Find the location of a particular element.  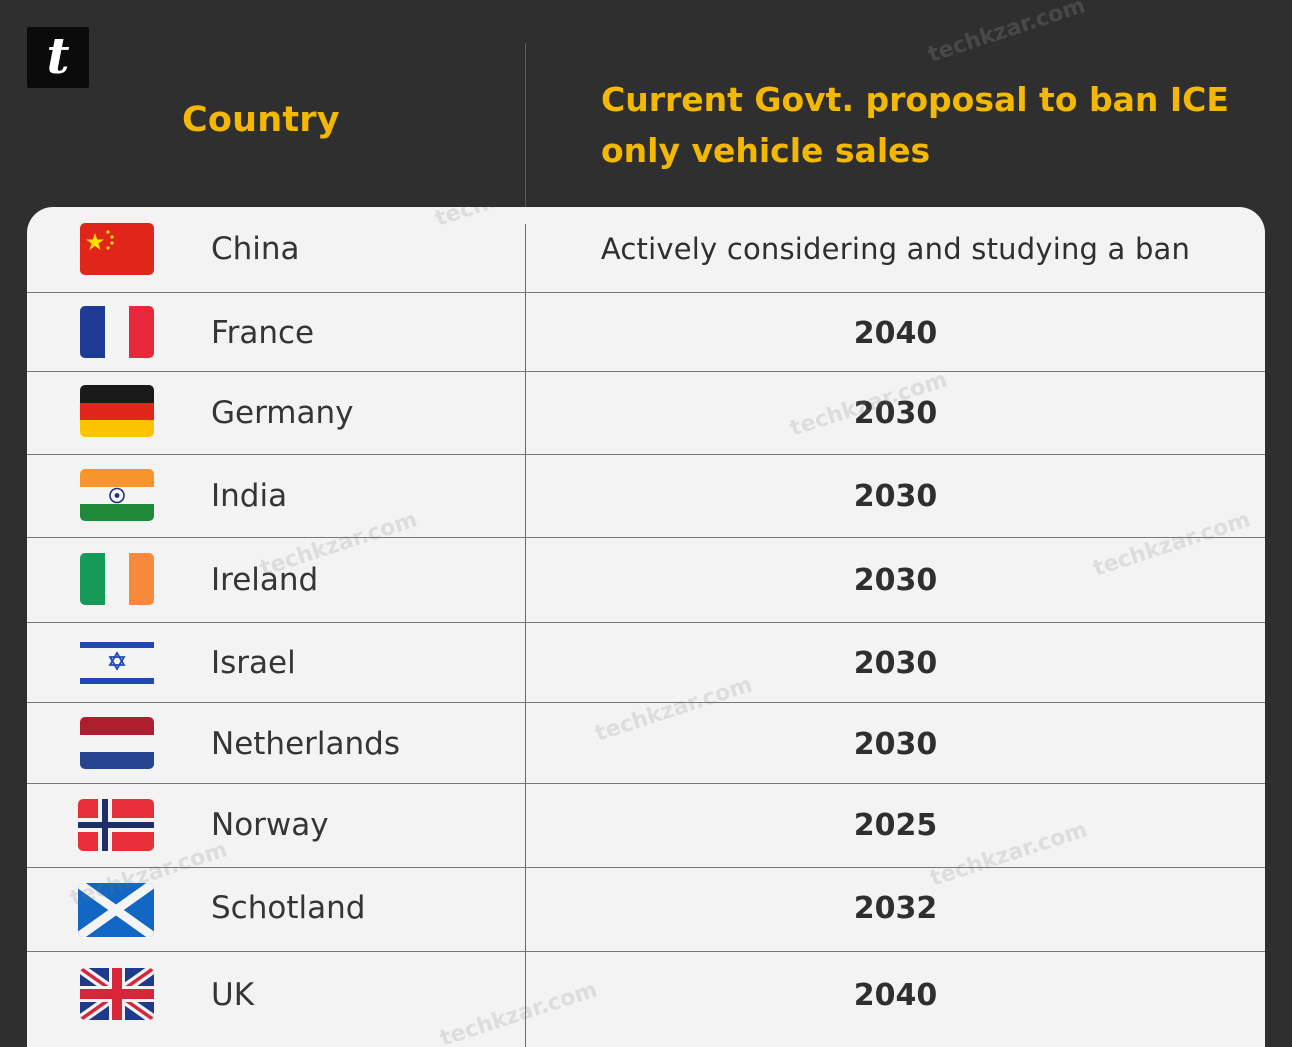

norway-flag-icon is located at coordinates (116, 825).